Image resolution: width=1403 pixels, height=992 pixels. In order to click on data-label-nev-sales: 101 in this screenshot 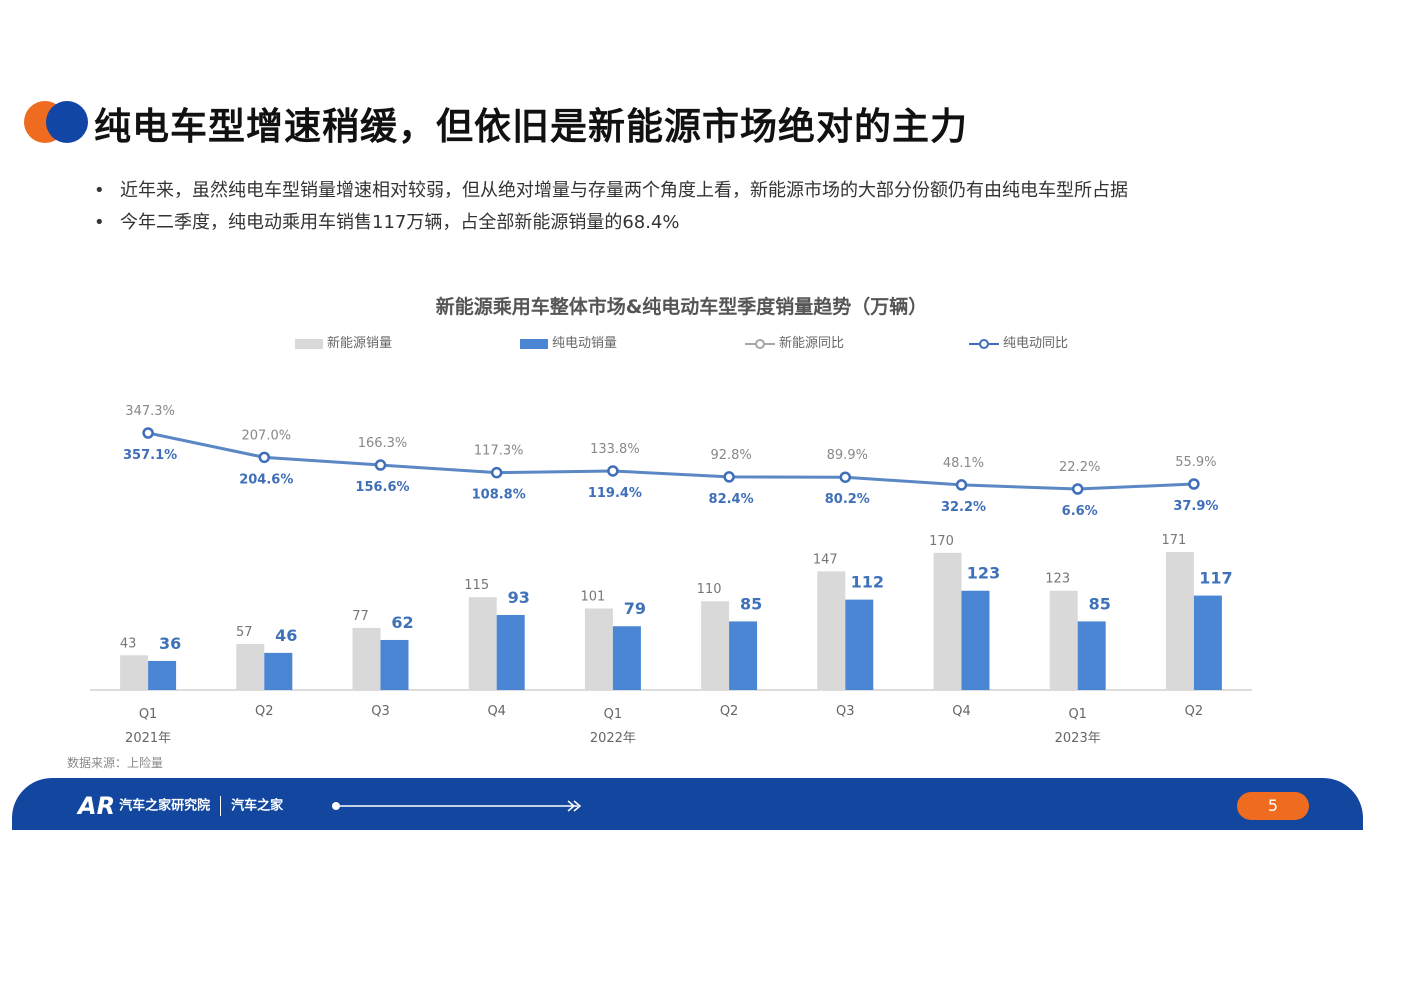, I will do `click(592, 596)`.